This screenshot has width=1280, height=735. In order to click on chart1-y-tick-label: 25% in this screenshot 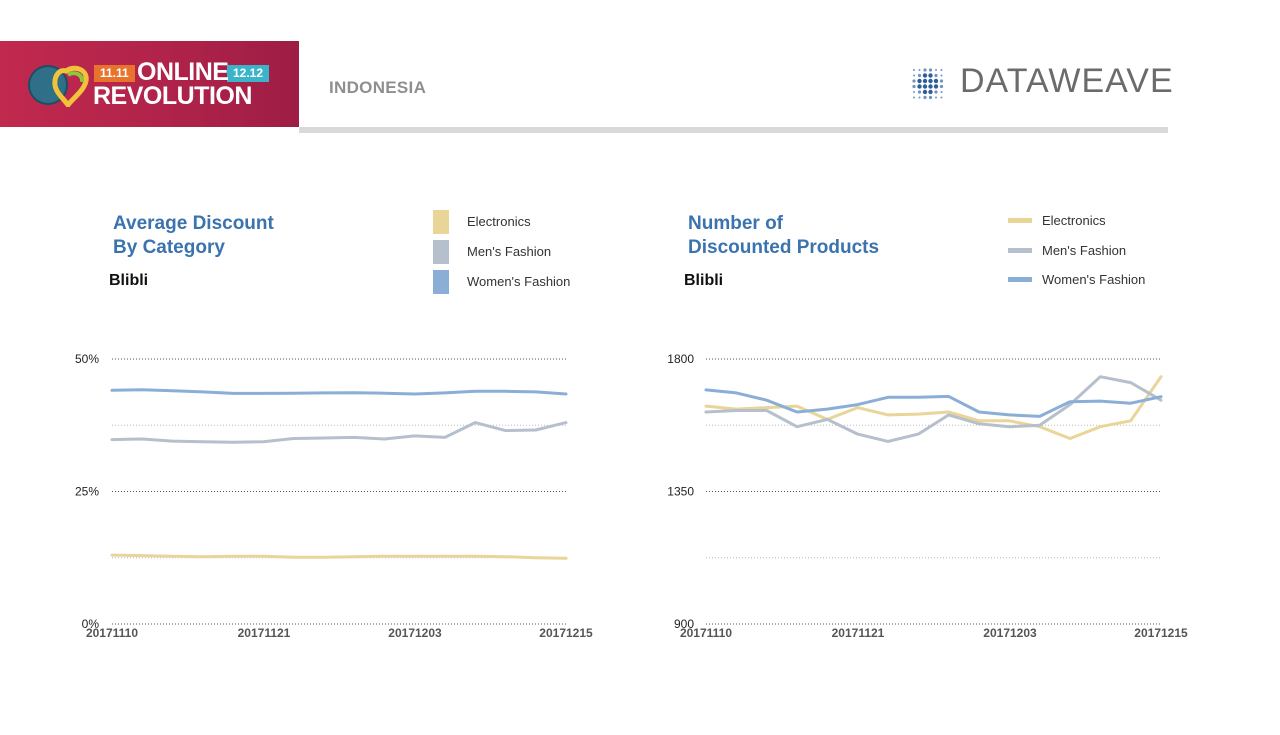, I will do `click(87, 492)`.